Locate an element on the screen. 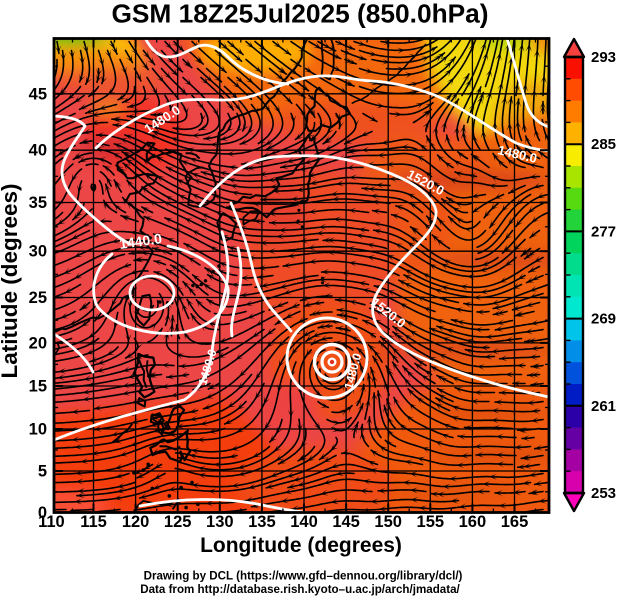  svg-text: 5 is located at coordinates (42, 472).